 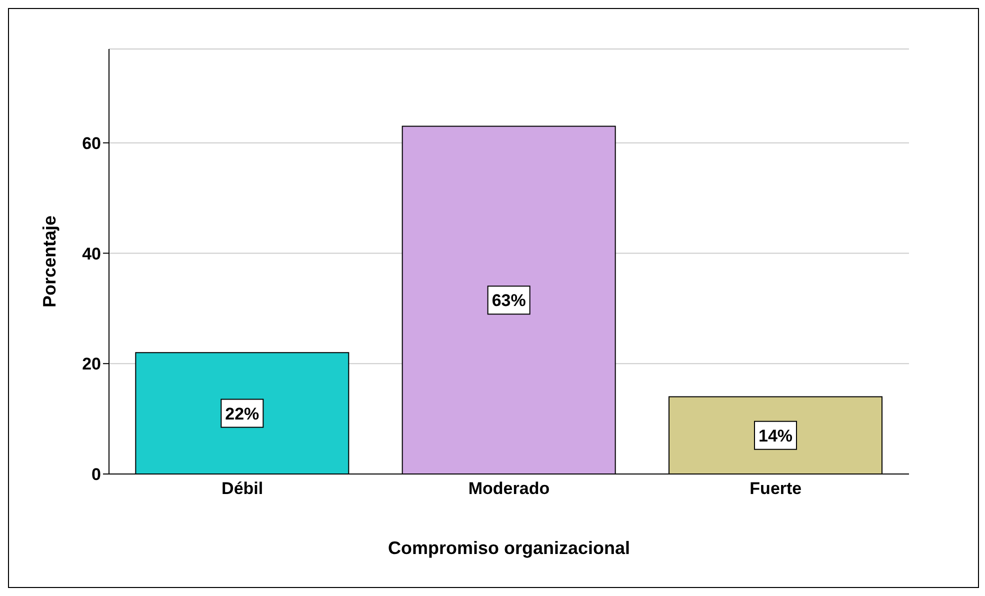 I want to click on data-label: 14%, so click(x=775, y=436).